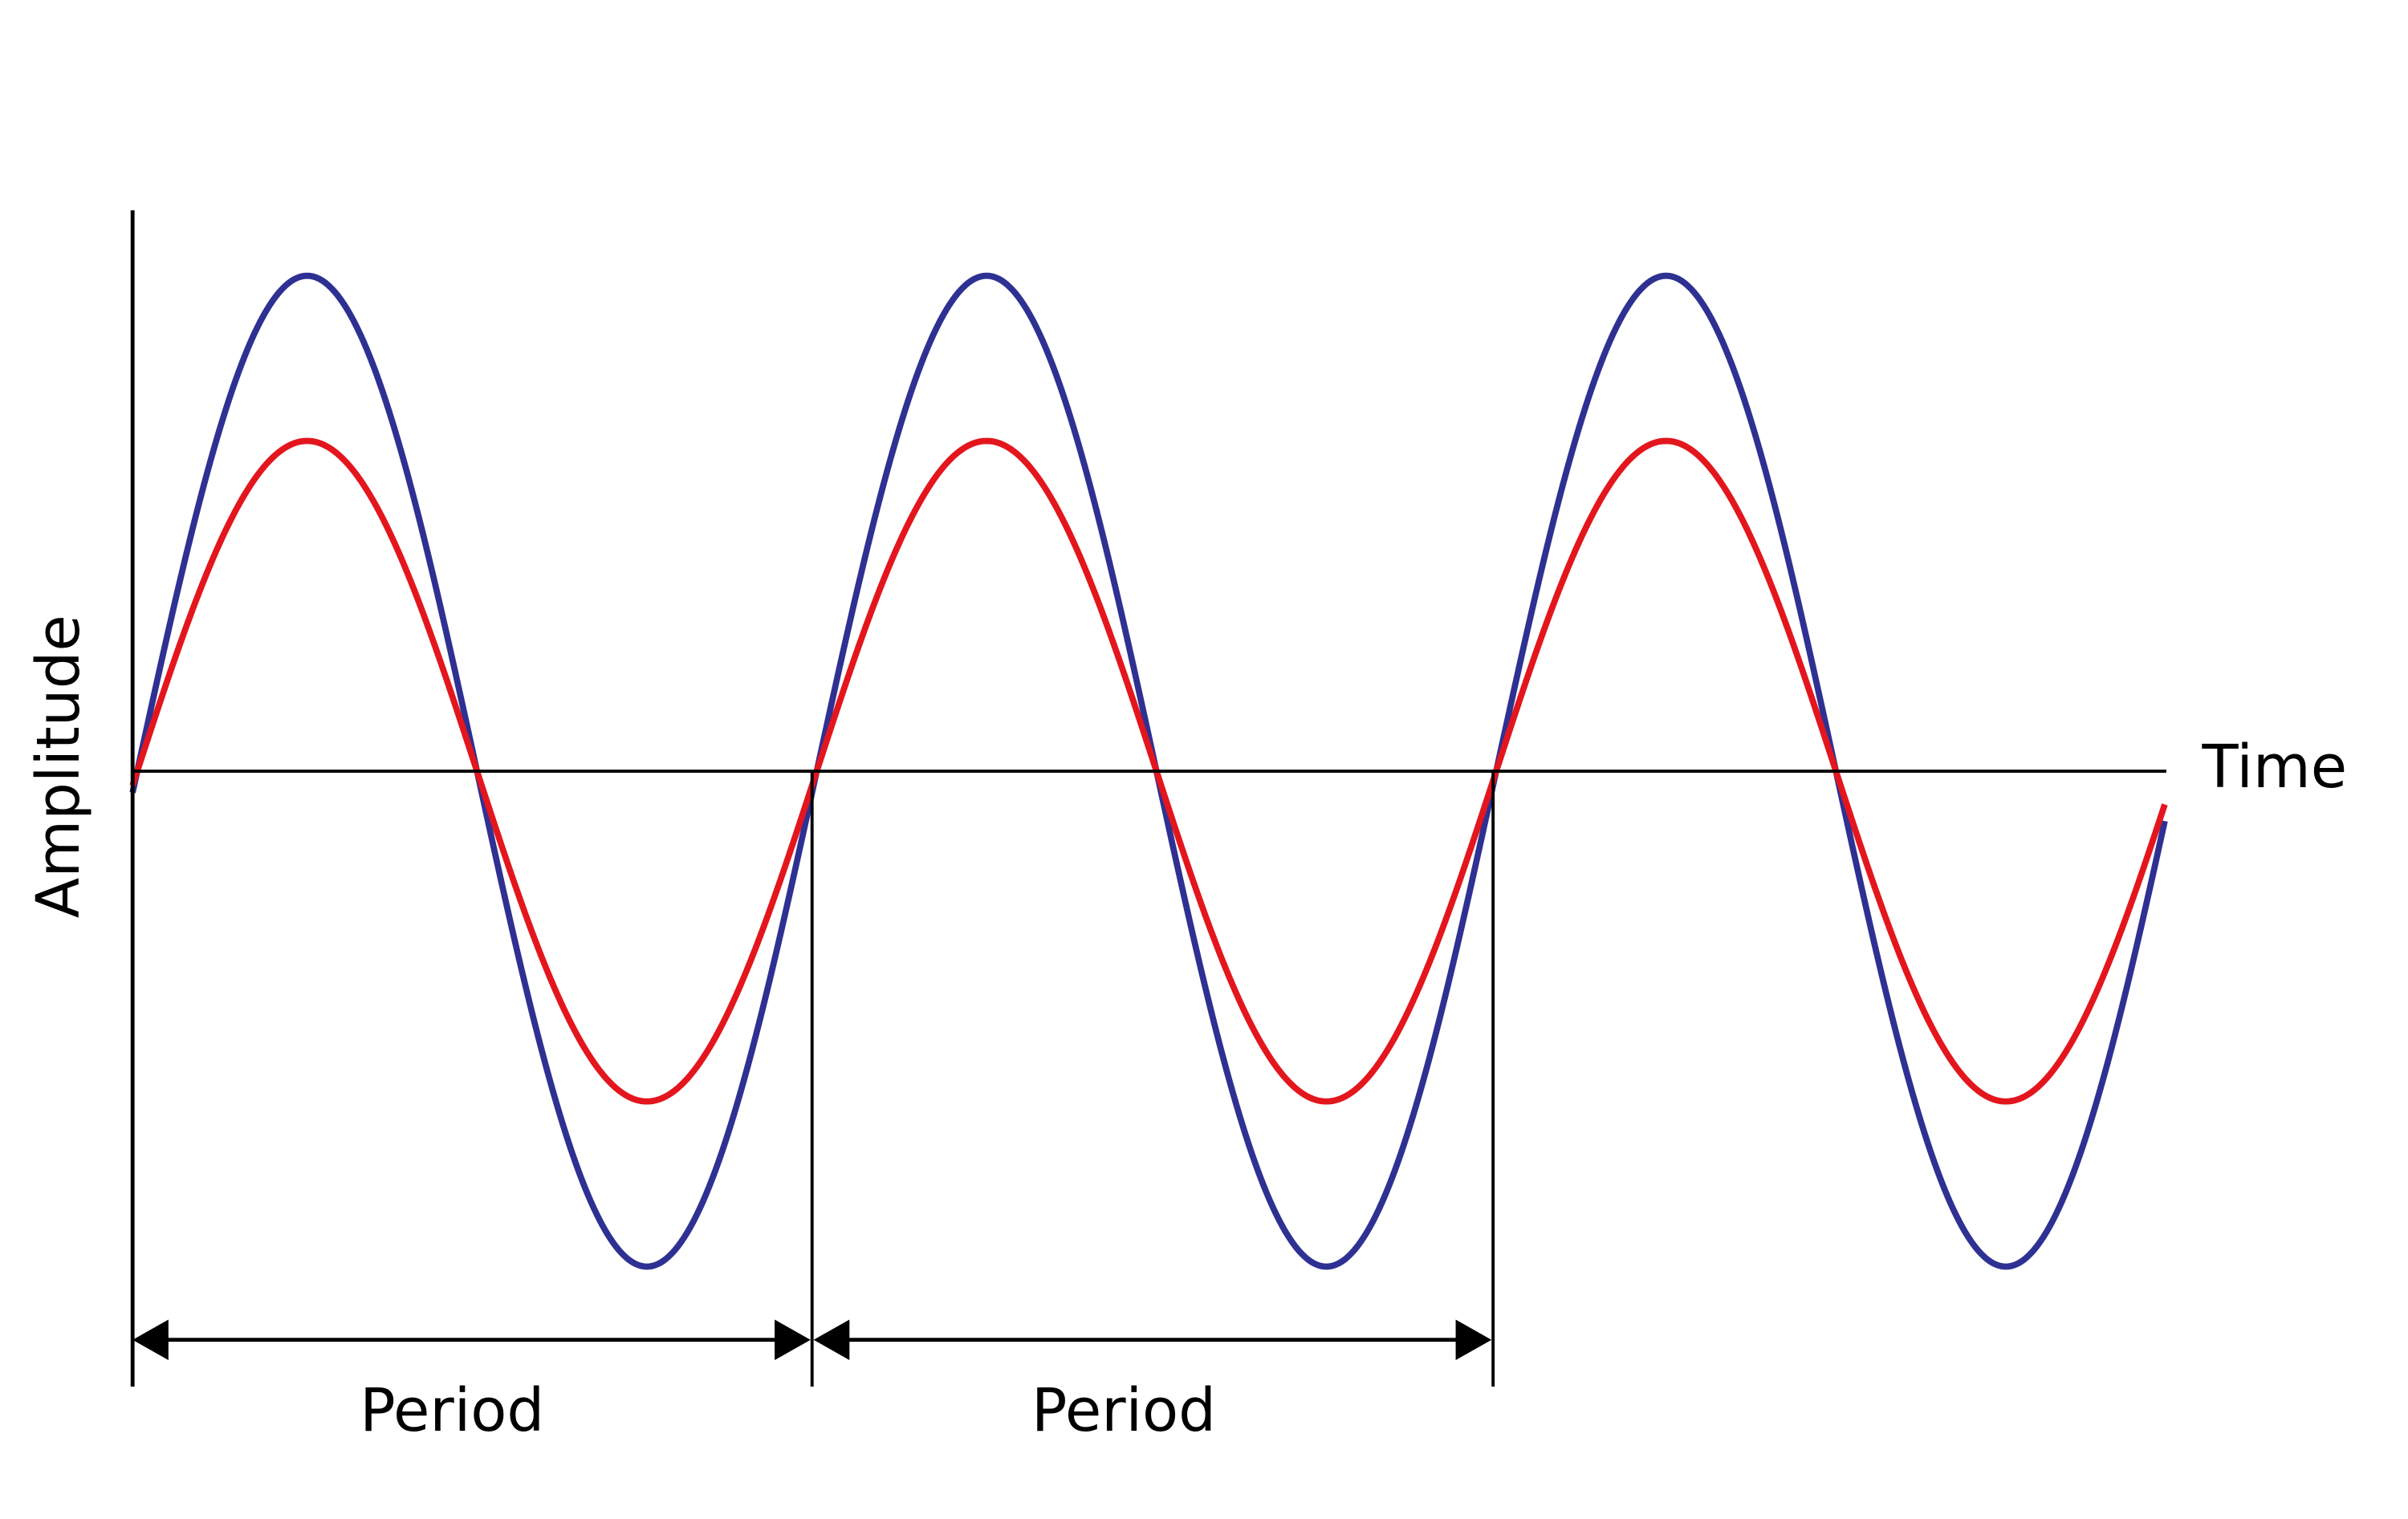 This screenshot has height=1519, width=2408. Describe the element at coordinates (2275, 767) in the screenshot. I see `time-label: Time` at that location.